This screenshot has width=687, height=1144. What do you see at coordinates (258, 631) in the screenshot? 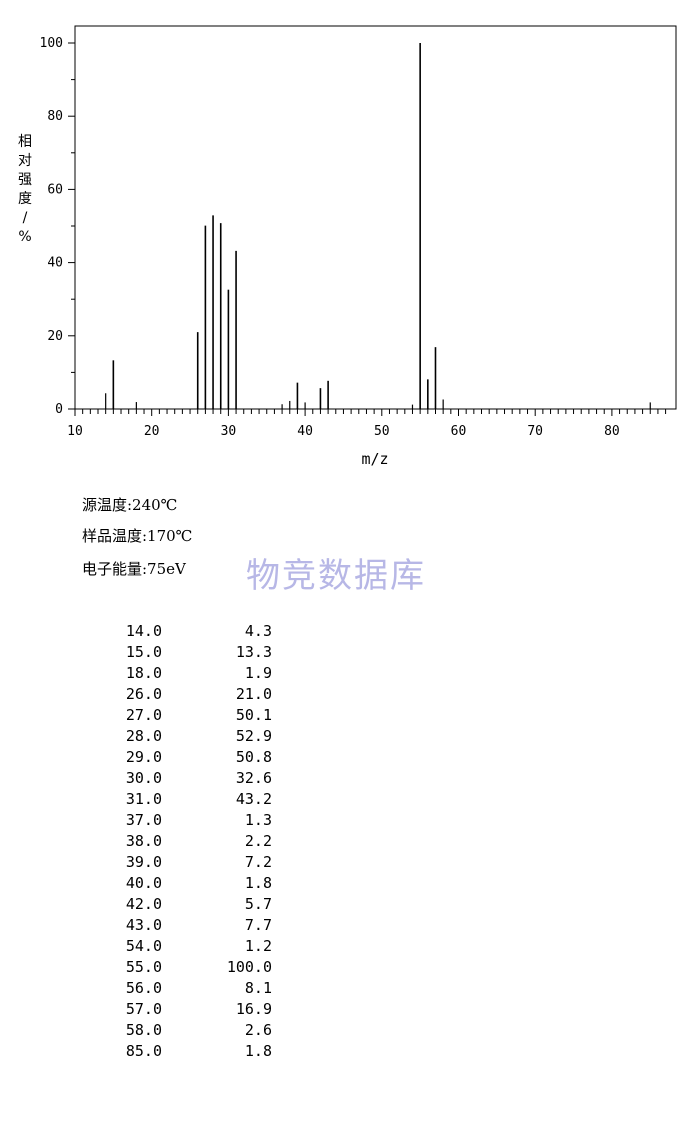
I see `abundance-value: 4.3` at bounding box center [258, 631].